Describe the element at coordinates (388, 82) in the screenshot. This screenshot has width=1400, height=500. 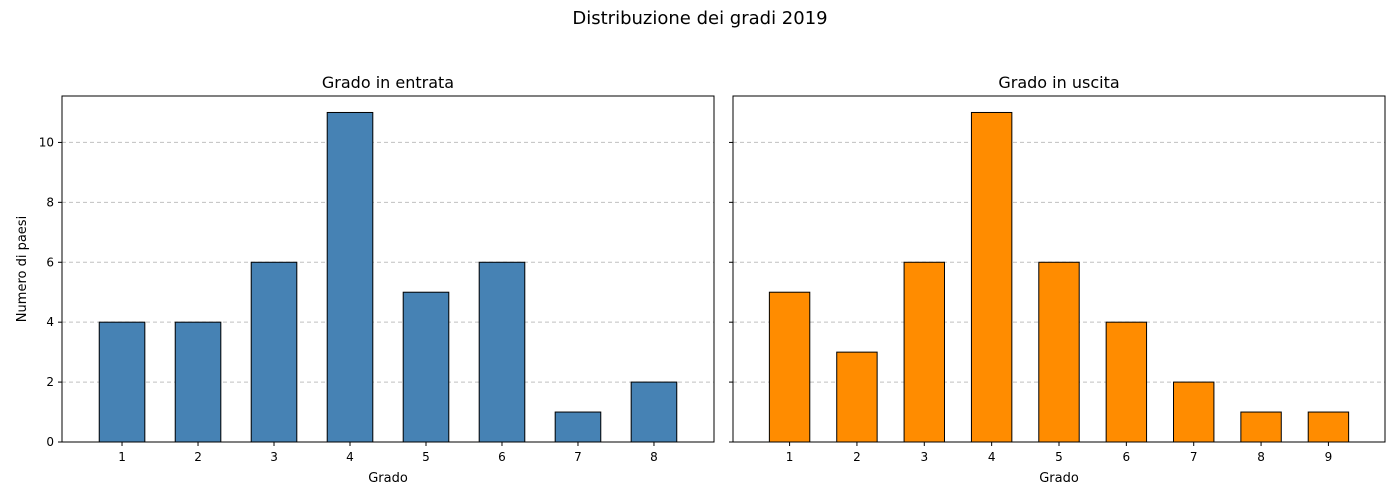
I see `panel-title-in-degree: Grado in entrata` at that location.